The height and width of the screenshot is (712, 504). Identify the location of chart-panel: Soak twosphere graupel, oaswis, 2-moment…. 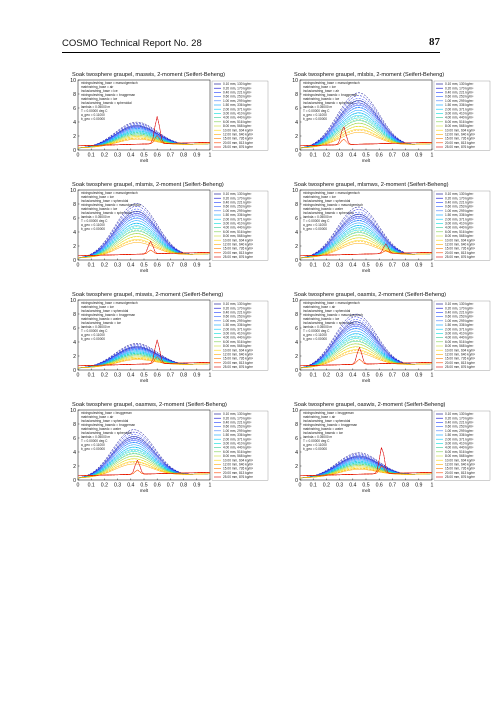
(391, 447).